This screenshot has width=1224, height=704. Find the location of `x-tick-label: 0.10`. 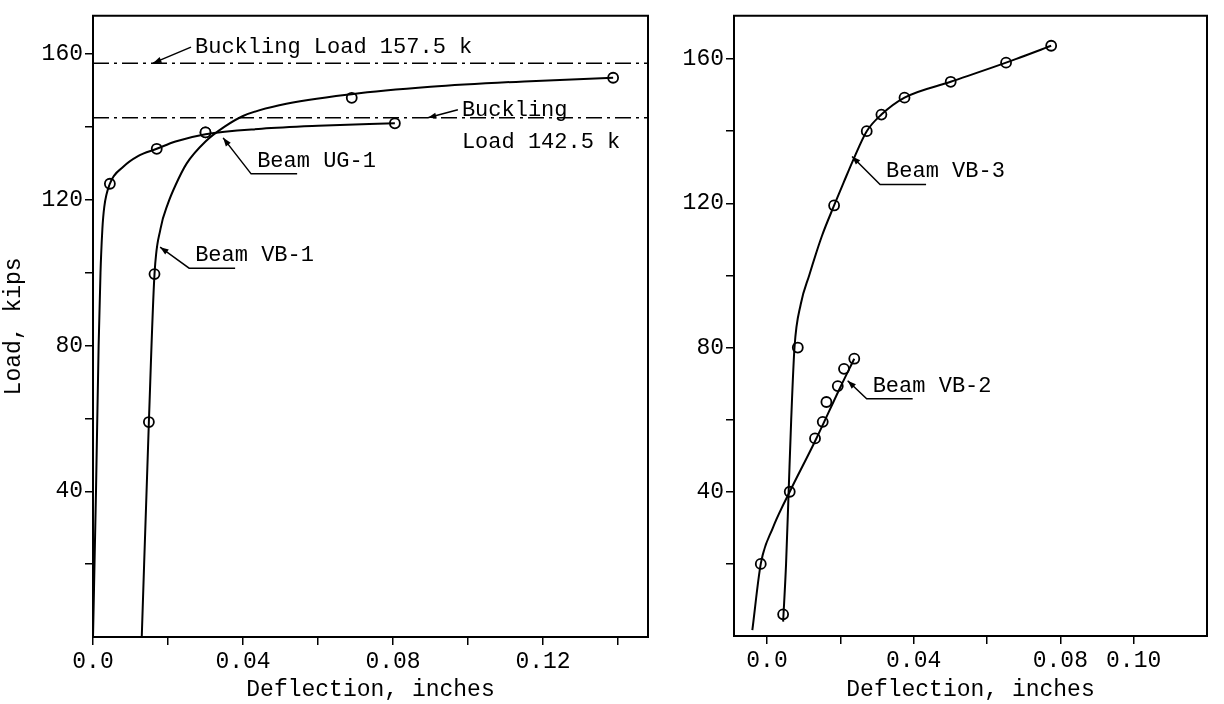

x-tick-label: 0.10 is located at coordinates (1134, 660).